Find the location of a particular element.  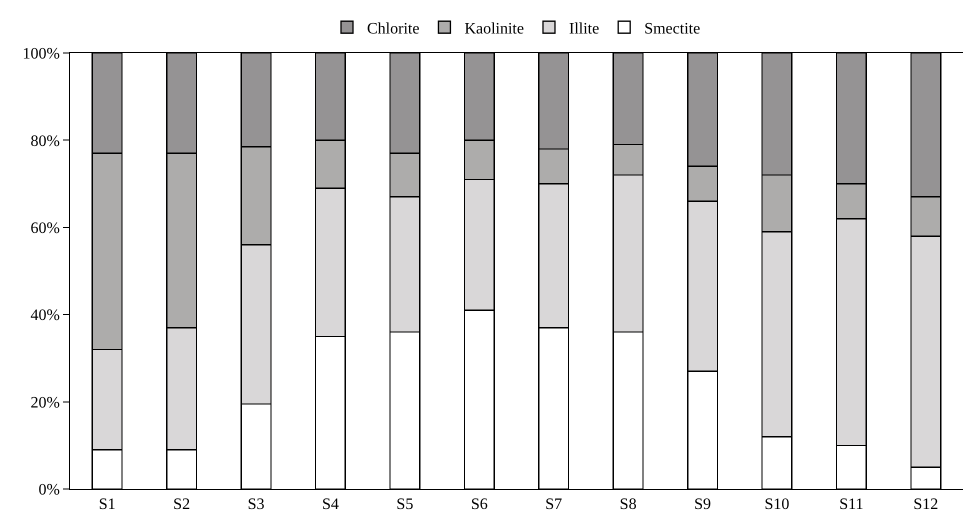

x-tick-label: S9 is located at coordinates (702, 505).